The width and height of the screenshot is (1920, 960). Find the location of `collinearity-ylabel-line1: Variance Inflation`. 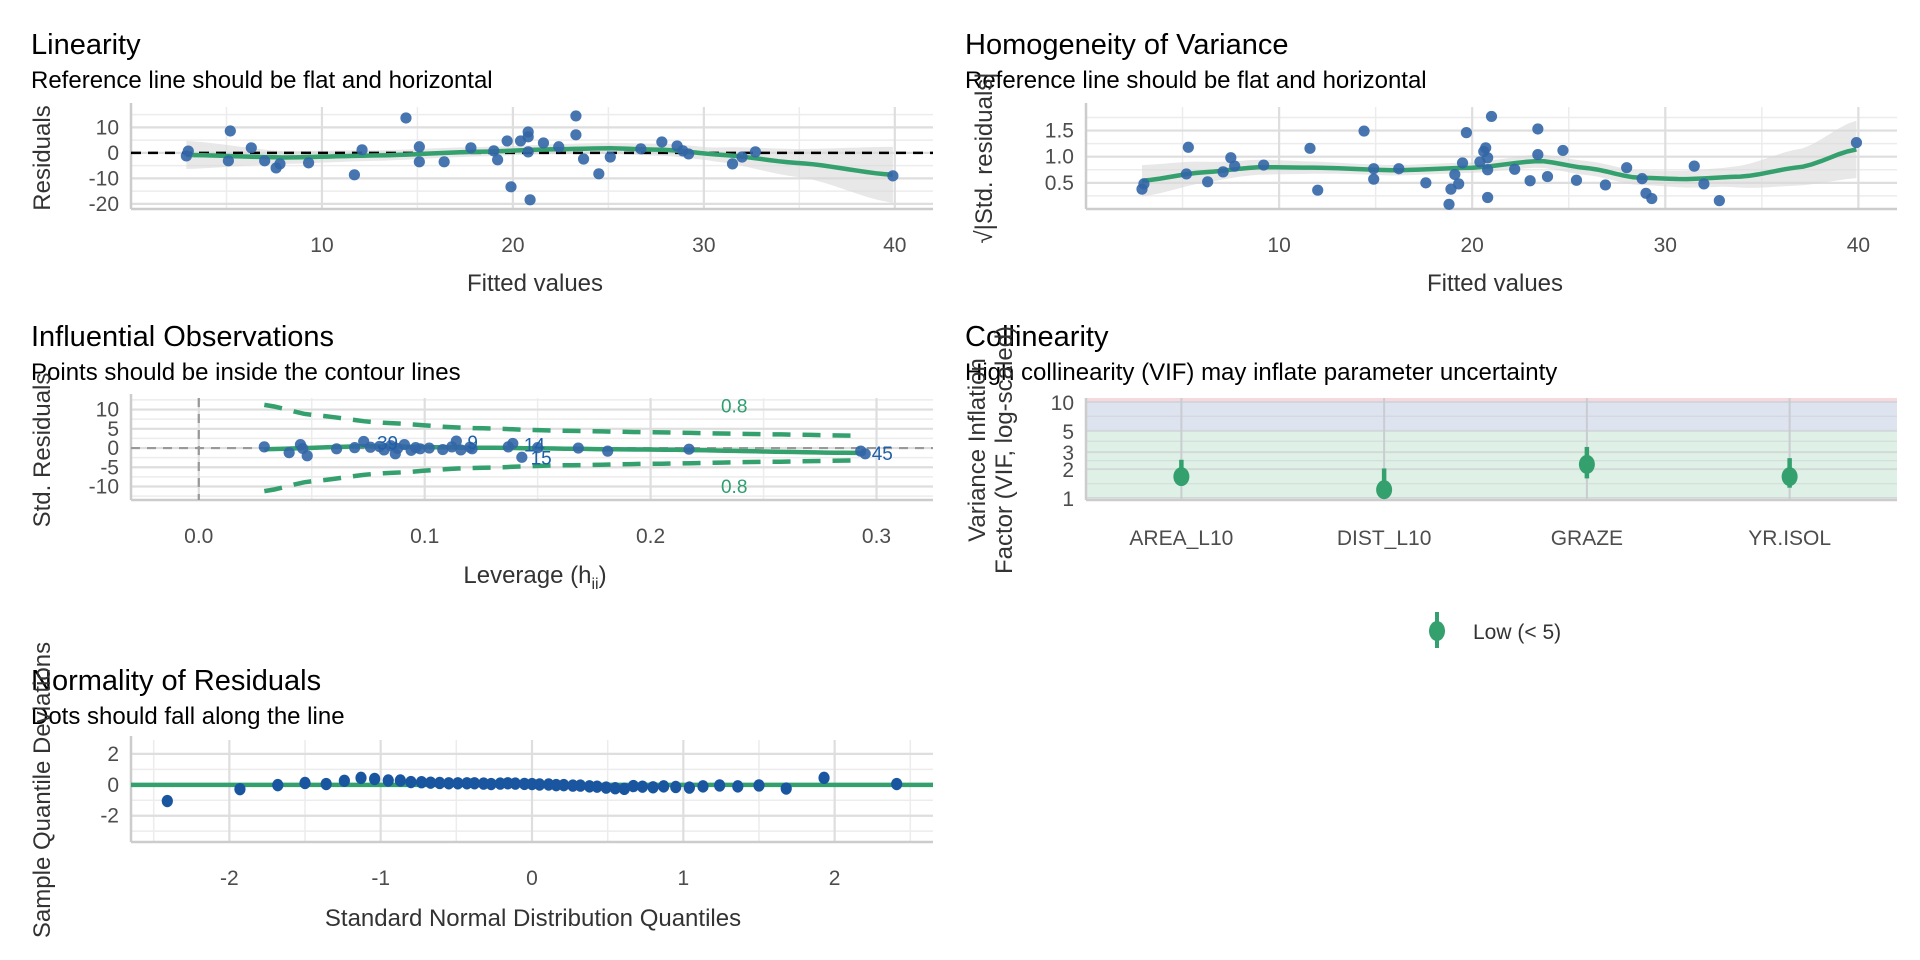

collinearity-ylabel-line1: Variance Inflation is located at coordinates (977, 450).